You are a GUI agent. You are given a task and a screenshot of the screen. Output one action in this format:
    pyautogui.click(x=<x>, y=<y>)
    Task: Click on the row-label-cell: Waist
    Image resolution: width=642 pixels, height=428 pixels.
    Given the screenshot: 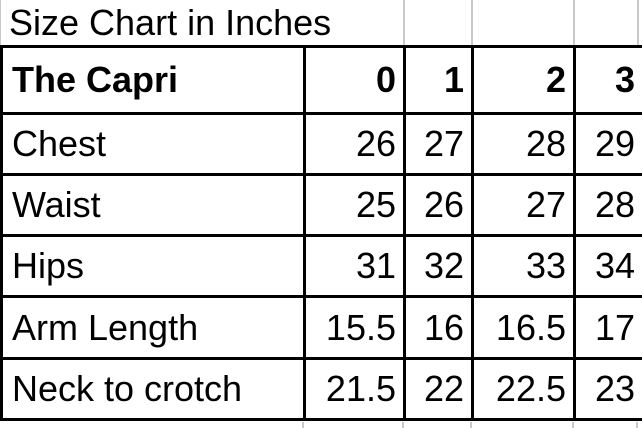 What is the action you would take?
    pyautogui.click(x=153, y=205)
    